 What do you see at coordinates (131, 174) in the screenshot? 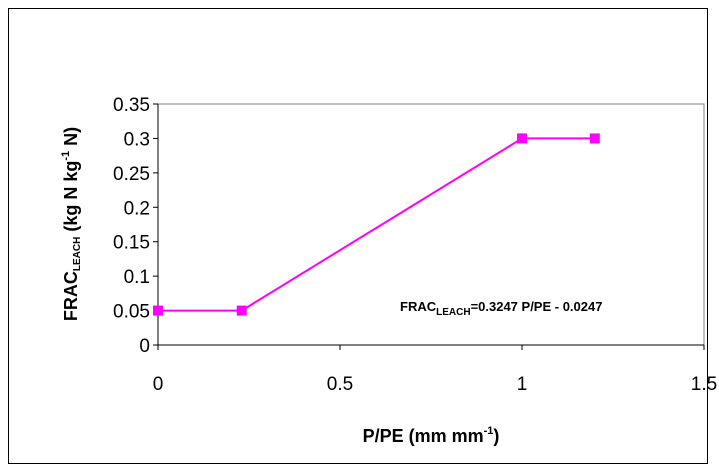
I see `y-tick-label: 0.25` at bounding box center [131, 174].